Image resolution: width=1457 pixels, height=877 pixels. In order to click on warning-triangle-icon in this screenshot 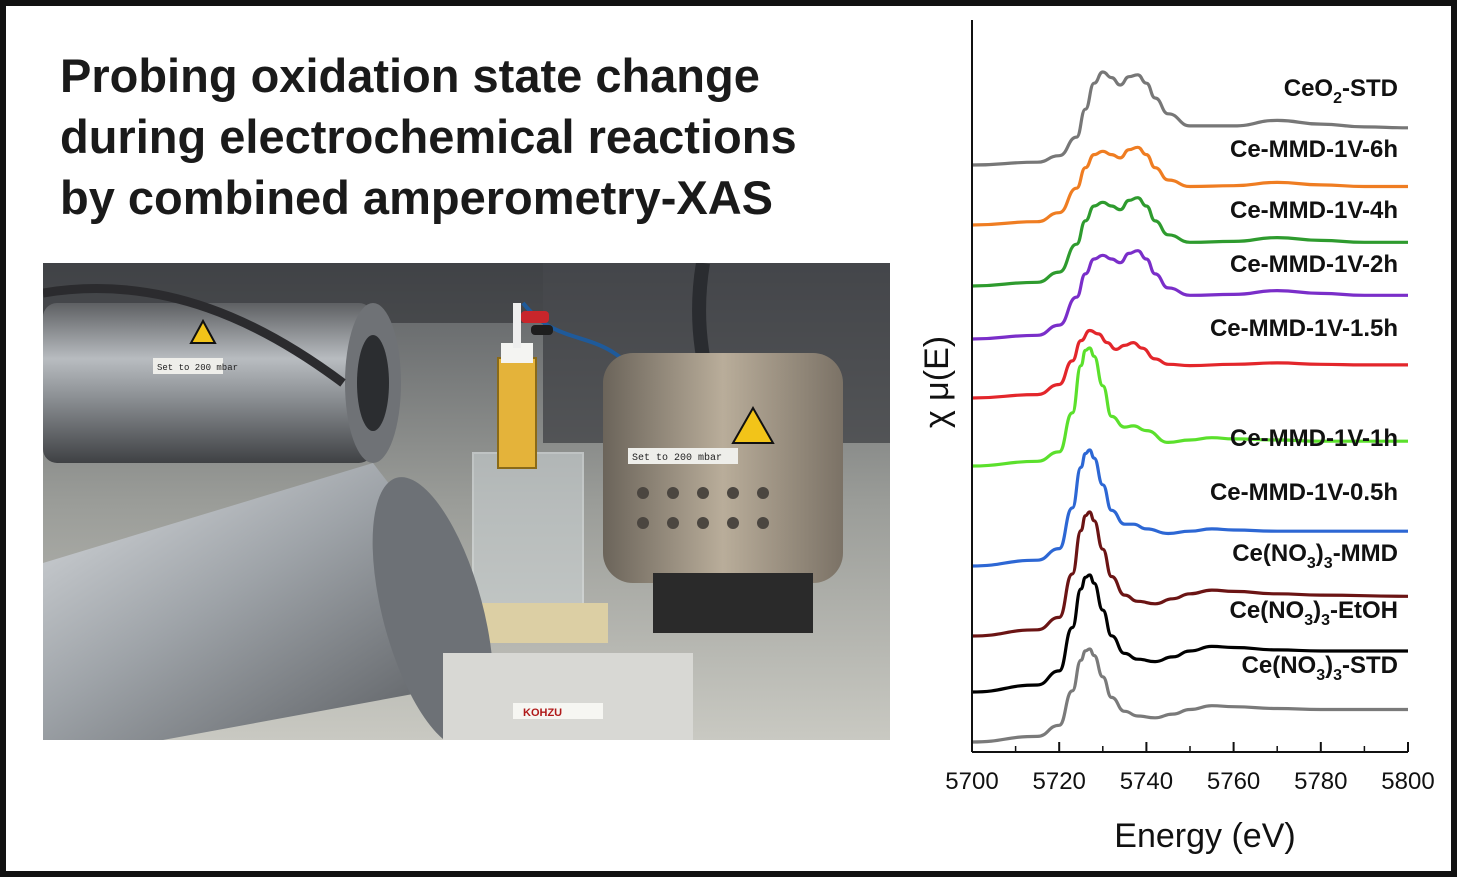, I will do `click(203, 331)`.